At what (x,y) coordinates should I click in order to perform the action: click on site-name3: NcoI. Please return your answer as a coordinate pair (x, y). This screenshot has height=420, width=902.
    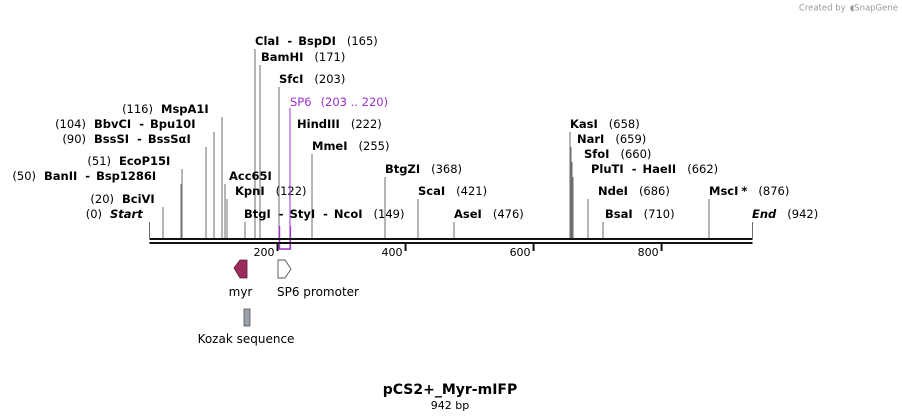
    Looking at the image, I should click on (348, 214).